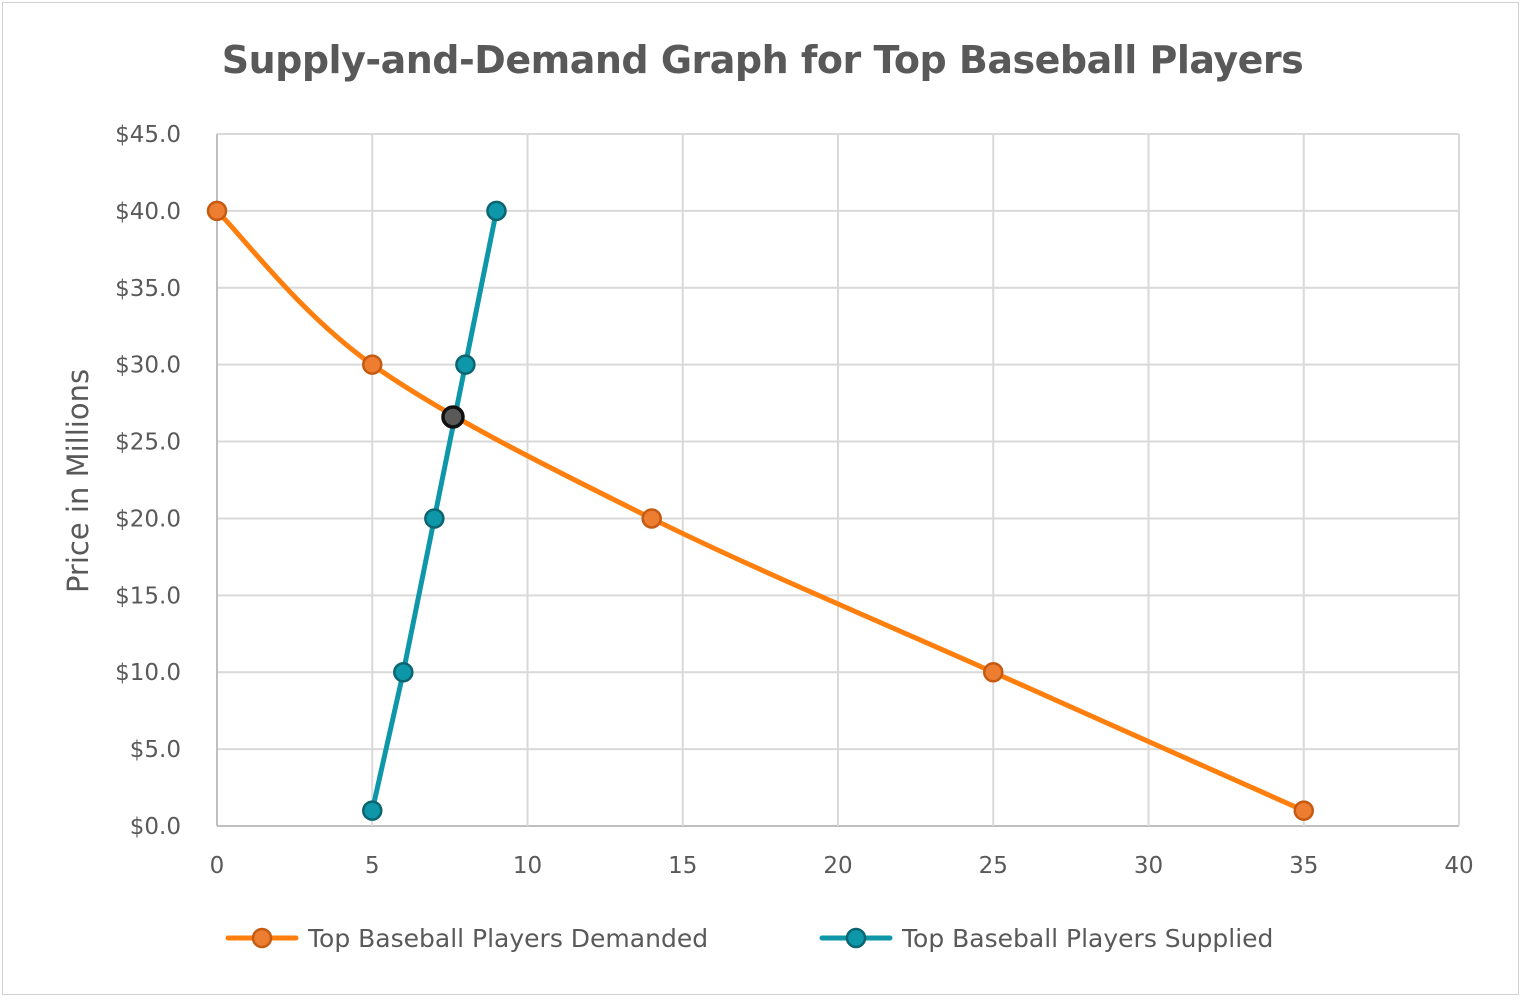 The width and height of the screenshot is (1525, 1000). I want to click on x-tick-label: 0, so click(217, 866).